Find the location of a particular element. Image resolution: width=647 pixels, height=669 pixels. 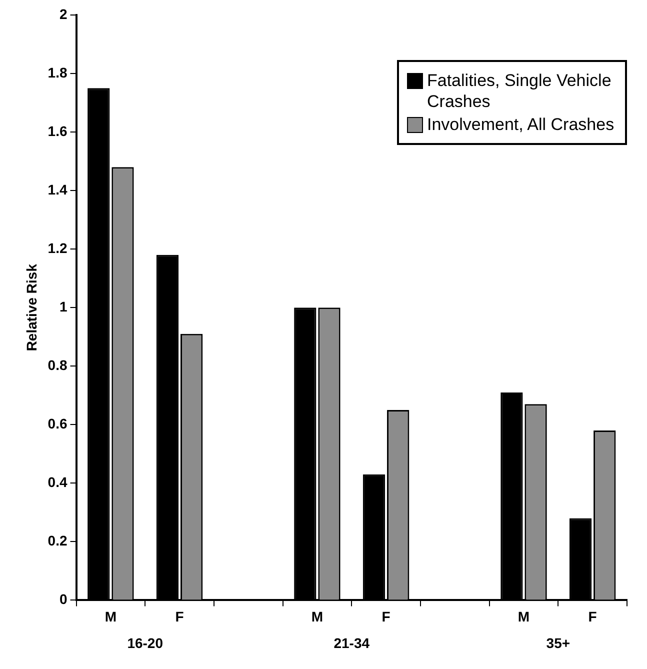

y-tick-label: 1.8 is located at coordinates (58, 72).